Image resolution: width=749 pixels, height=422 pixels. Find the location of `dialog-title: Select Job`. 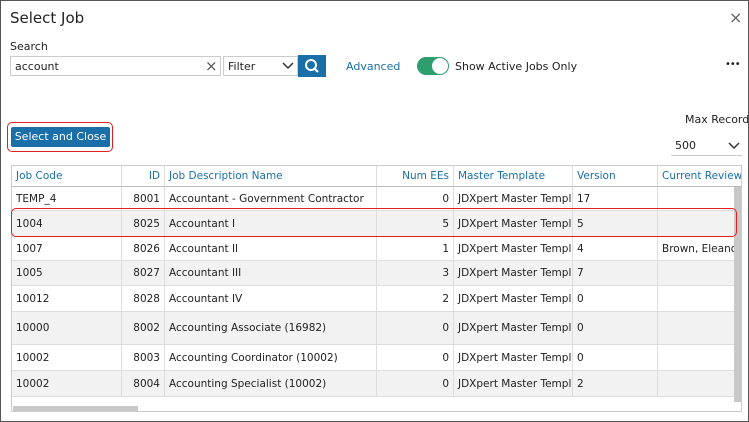

dialog-title: Select Job is located at coordinates (47, 18).